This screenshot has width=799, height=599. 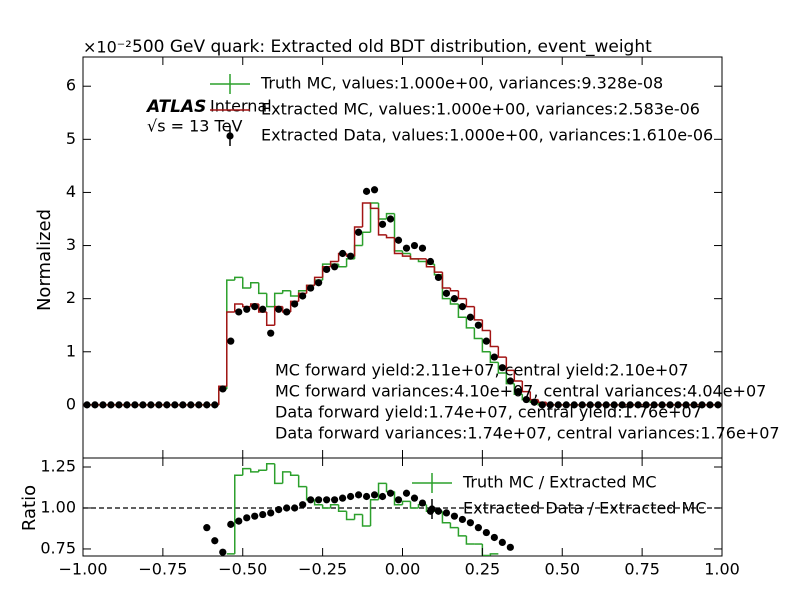 I want to click on y-tick-label: 6, so click(x=71, y=85).